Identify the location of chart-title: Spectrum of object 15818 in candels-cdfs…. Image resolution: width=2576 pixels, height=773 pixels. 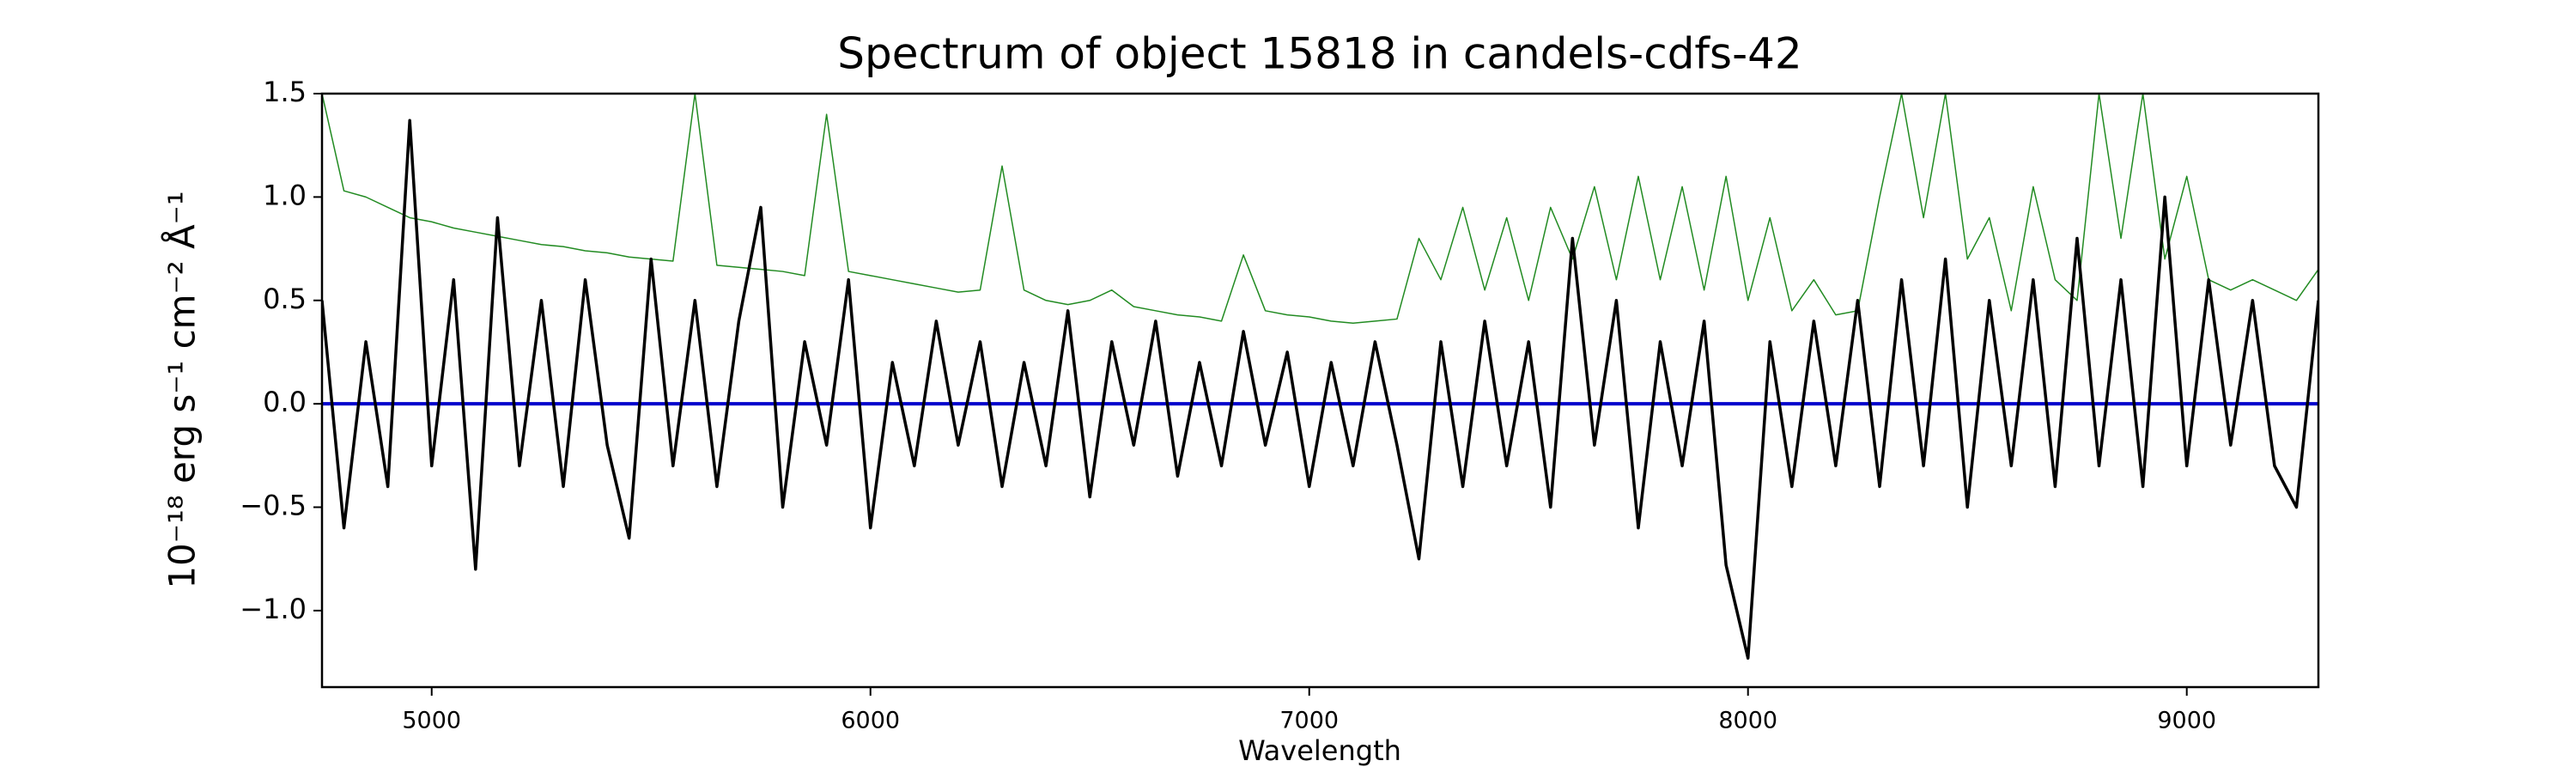
(1319, 54).